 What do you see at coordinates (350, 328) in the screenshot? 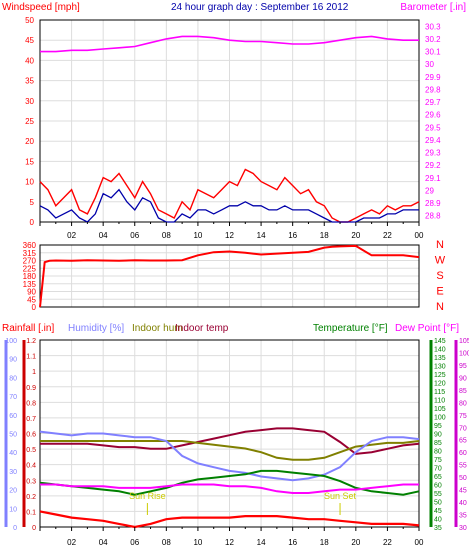
I see `legend-entry: Temperature [°F]` at bounding box center [350, 328].